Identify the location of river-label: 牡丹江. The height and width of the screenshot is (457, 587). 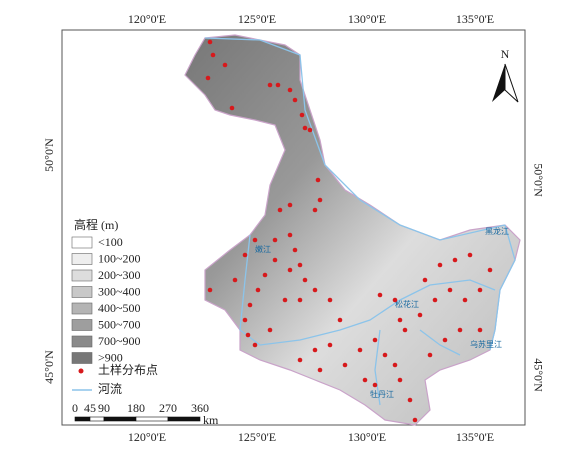
(382, 394).